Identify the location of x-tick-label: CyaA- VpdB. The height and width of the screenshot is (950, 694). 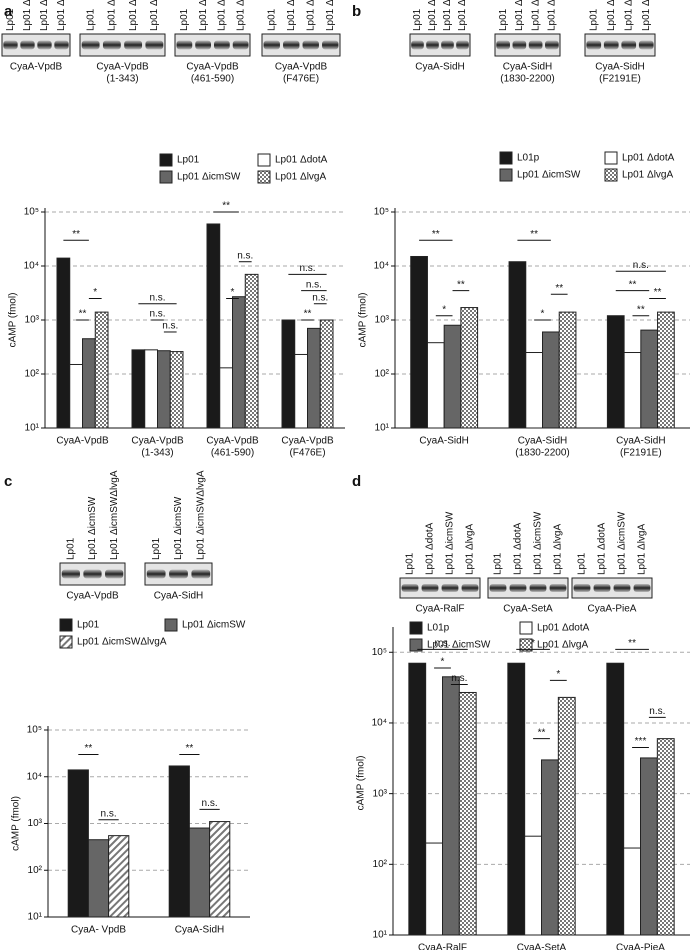
(98, 930).